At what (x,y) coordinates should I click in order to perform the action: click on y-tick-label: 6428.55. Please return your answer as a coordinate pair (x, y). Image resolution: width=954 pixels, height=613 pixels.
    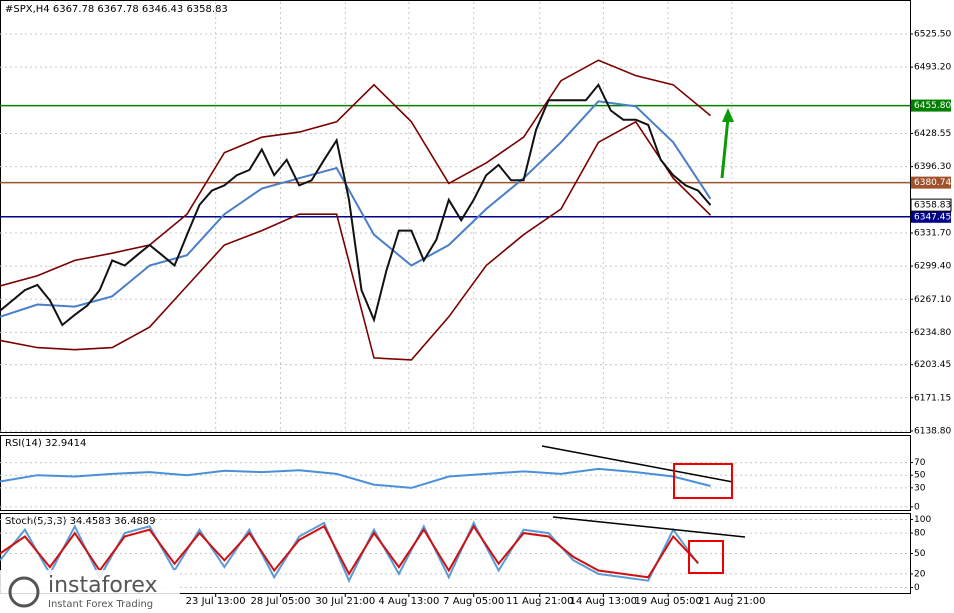
    Looking at the image, I should click on (932, 134).